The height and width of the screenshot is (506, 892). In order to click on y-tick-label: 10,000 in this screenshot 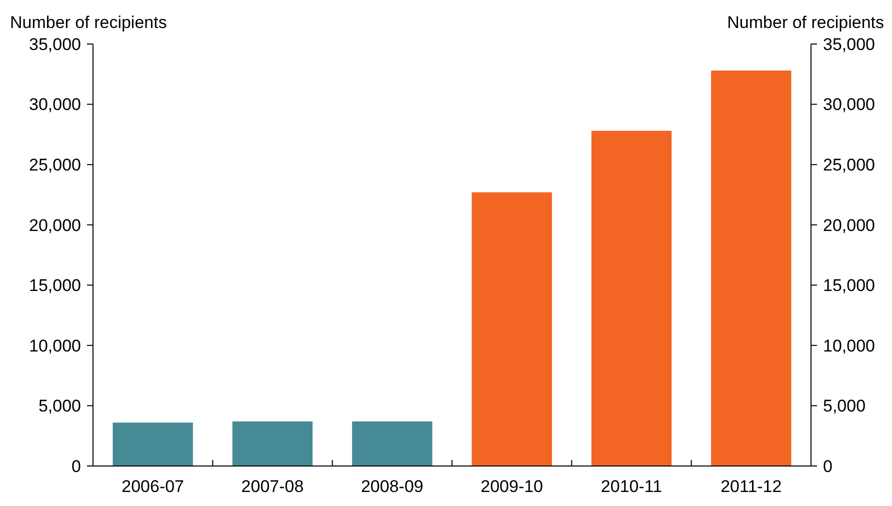, I will do `click(55, 346)`.